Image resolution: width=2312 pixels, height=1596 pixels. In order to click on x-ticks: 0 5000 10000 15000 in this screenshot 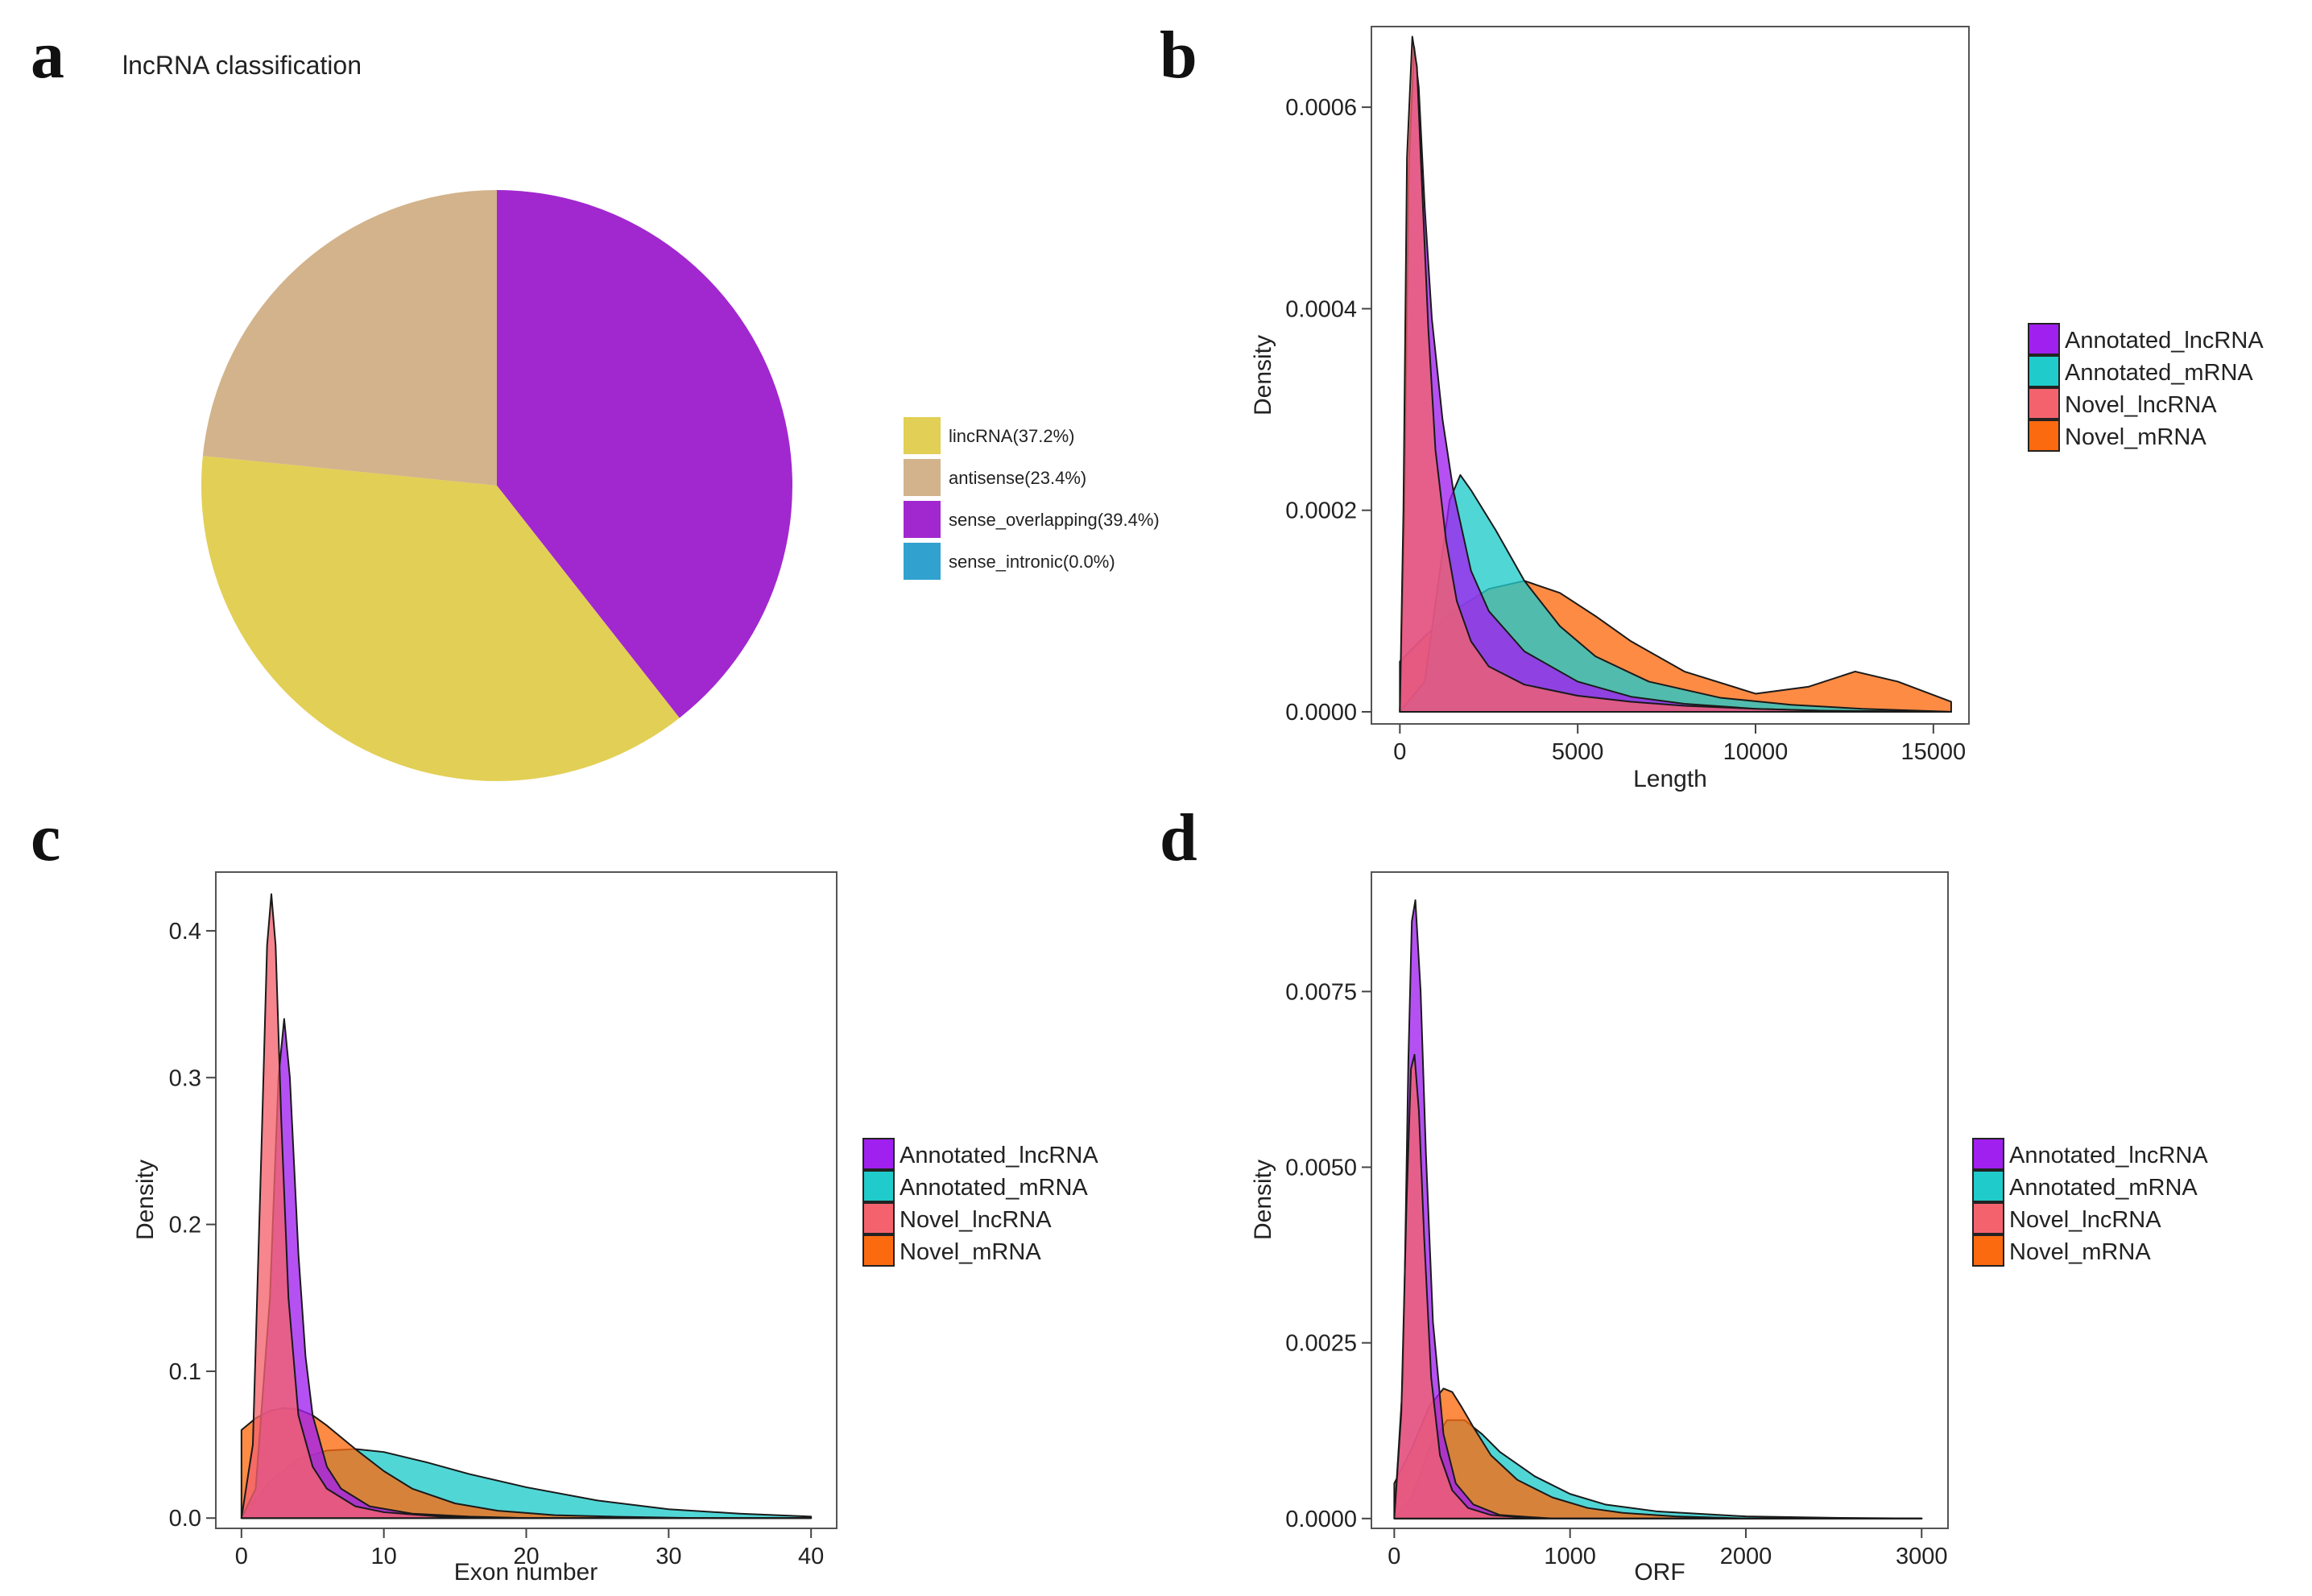, I will do `click(1680, 744)`.